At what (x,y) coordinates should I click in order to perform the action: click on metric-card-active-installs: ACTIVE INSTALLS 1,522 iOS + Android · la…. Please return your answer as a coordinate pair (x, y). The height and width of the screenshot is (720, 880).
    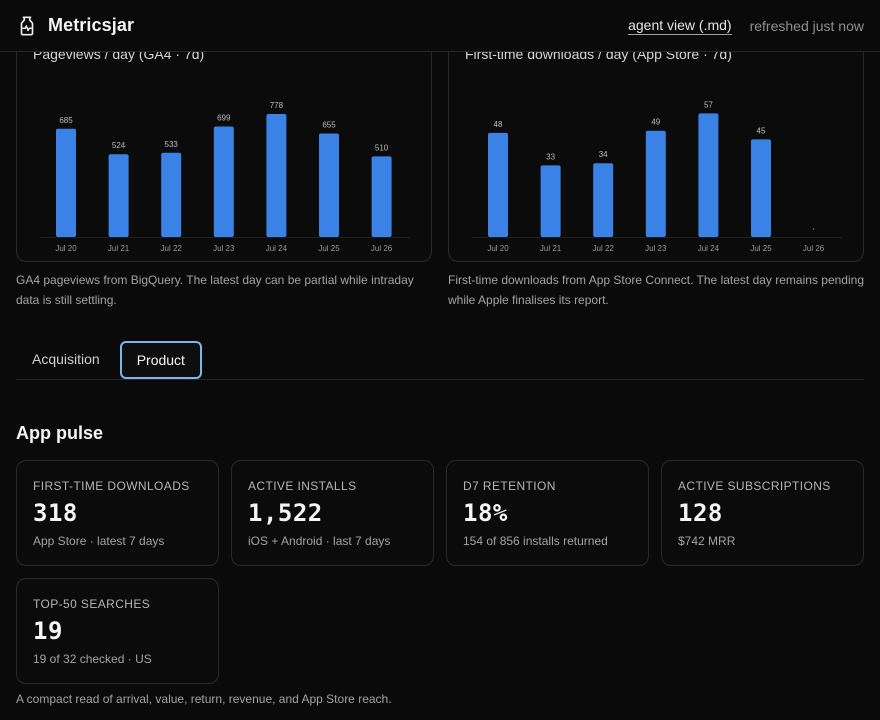
    Looking at the image, I should click on (332, 513).